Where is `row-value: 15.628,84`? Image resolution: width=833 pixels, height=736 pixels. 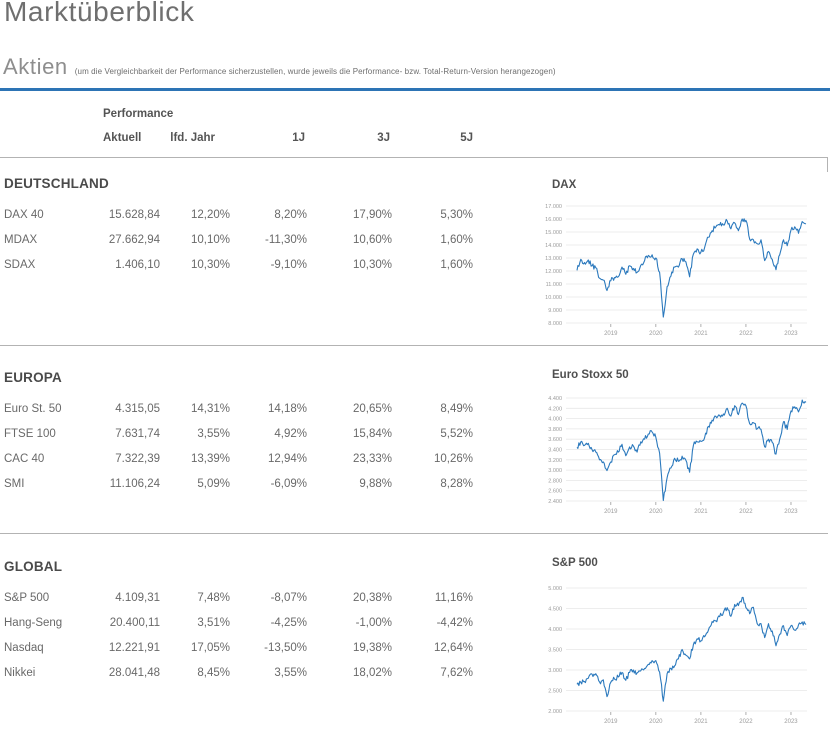 row-value: 15.628,84 is located at coordinates (134, 215).